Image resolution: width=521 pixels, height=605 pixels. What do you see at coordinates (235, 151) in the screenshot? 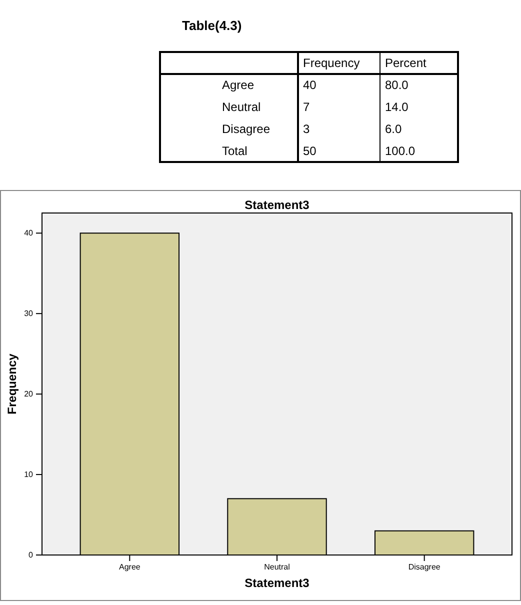
I see `category-label: Total` at bounding box center [235, 151].